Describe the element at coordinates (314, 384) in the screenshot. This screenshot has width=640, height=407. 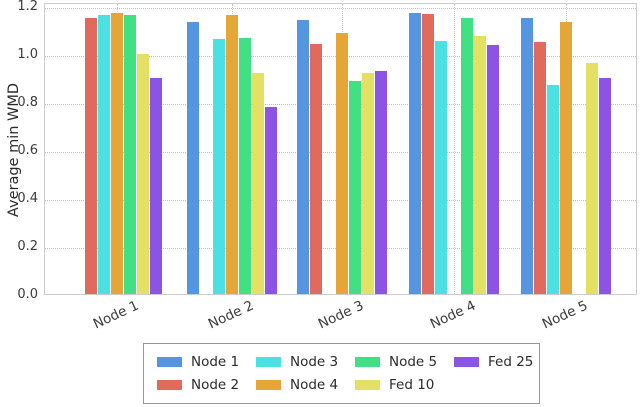
I see `legend-label: Node 4` at that location.